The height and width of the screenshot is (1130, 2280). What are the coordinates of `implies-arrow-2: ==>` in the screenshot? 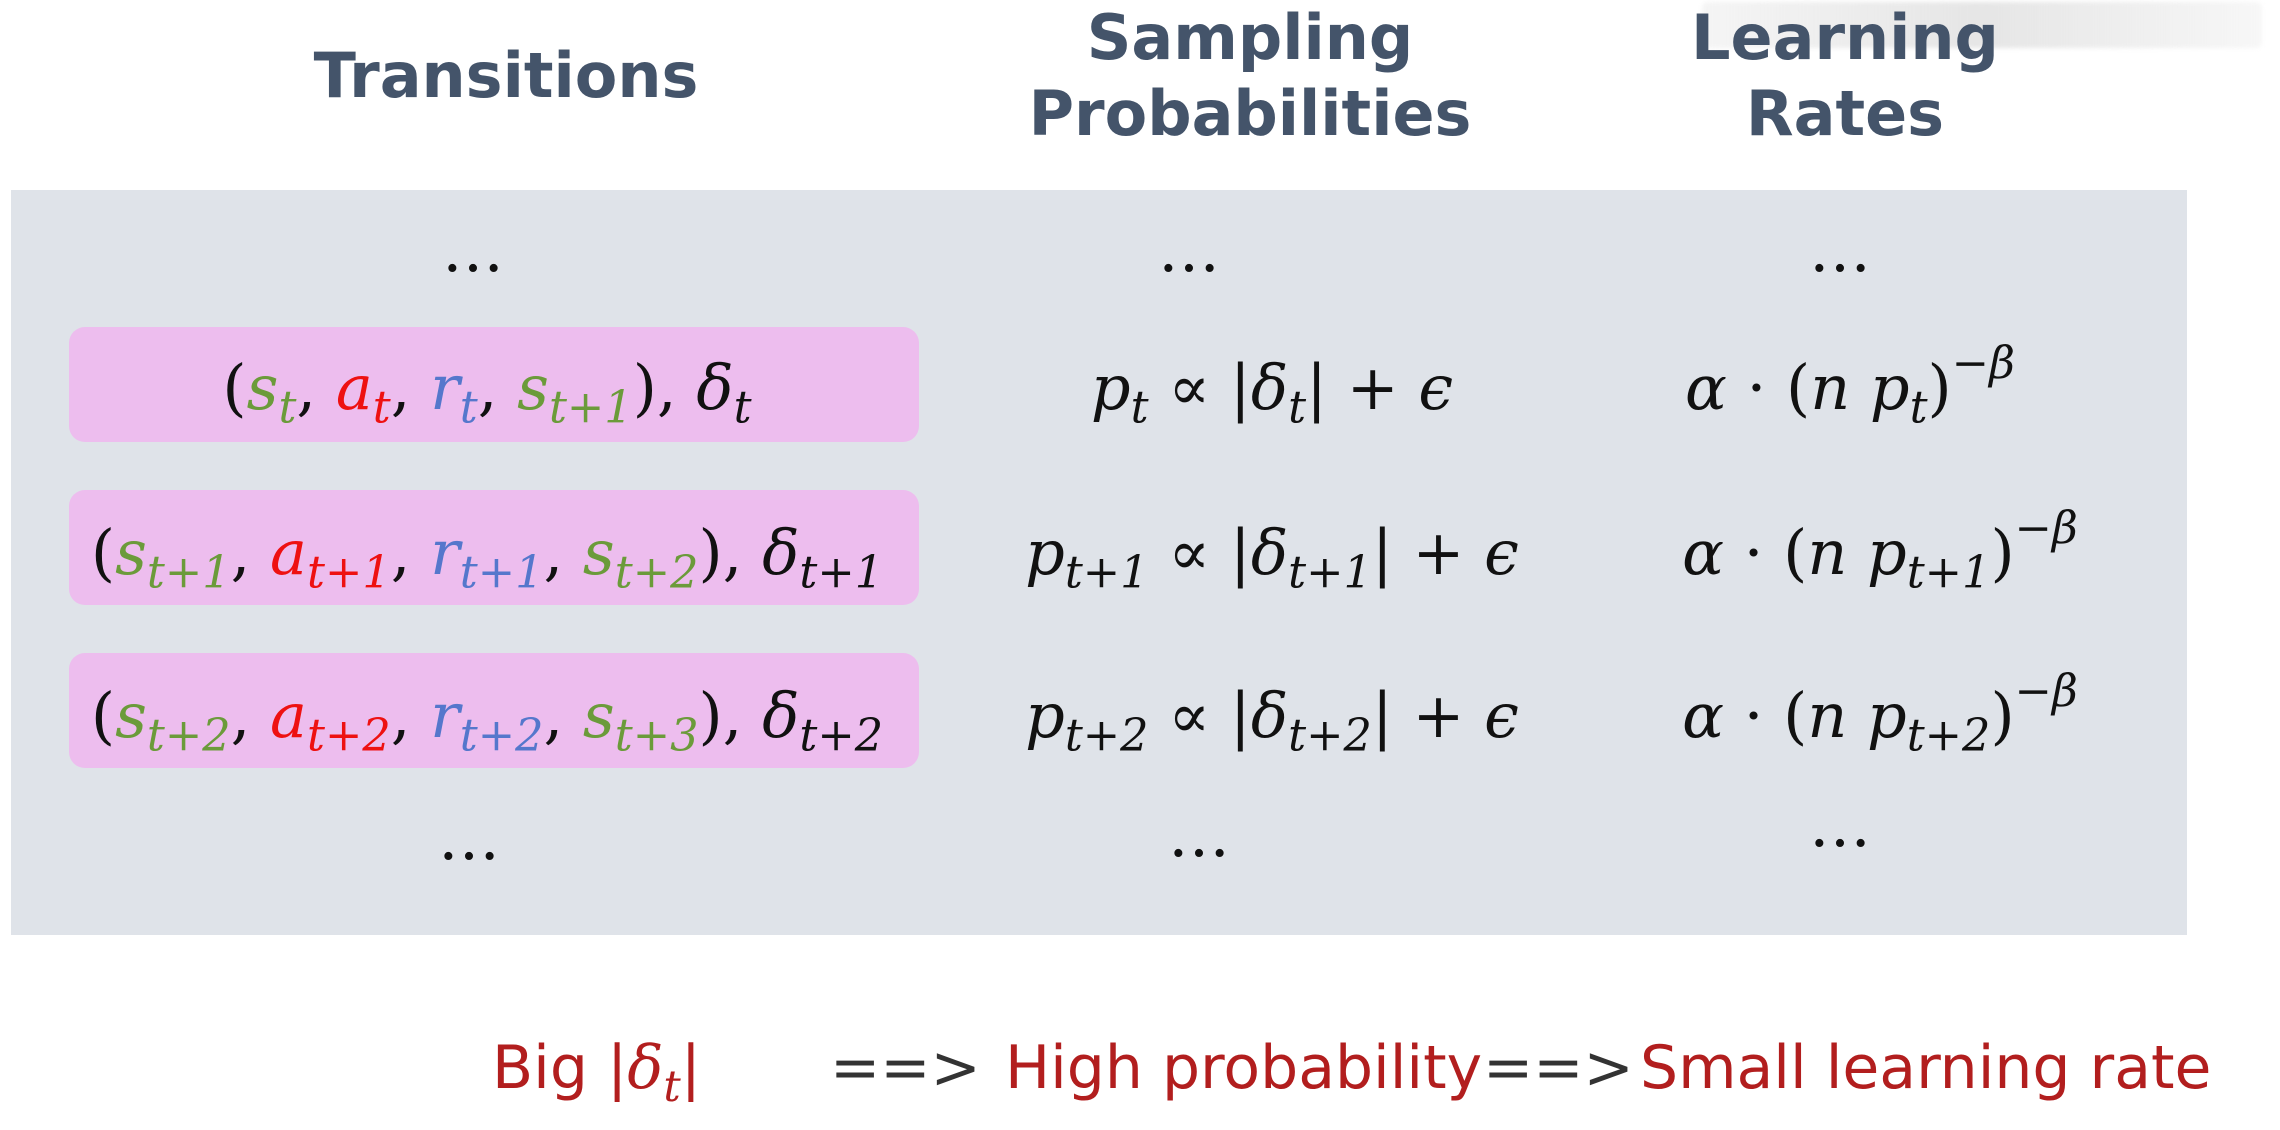 It's located at (1558, 1068).